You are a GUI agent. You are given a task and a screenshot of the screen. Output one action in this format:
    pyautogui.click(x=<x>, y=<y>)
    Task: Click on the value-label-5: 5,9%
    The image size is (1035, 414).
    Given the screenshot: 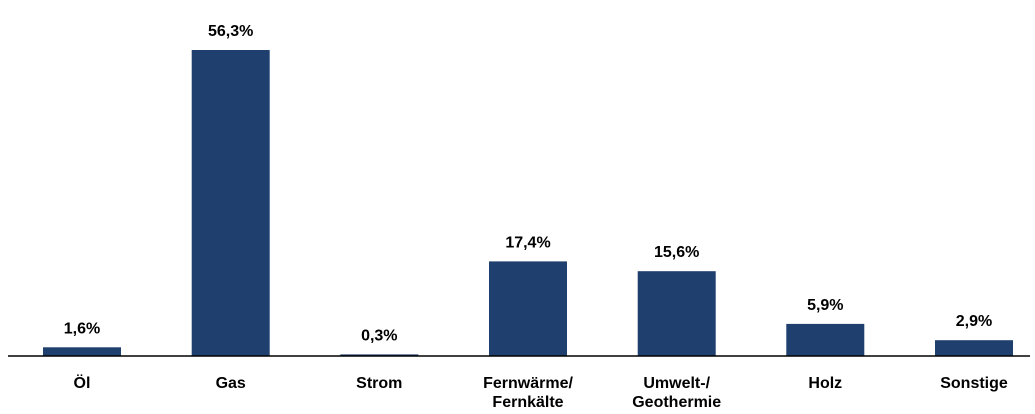 What is the action you would take?
    pyautogui.click(x=825, y=305)
    